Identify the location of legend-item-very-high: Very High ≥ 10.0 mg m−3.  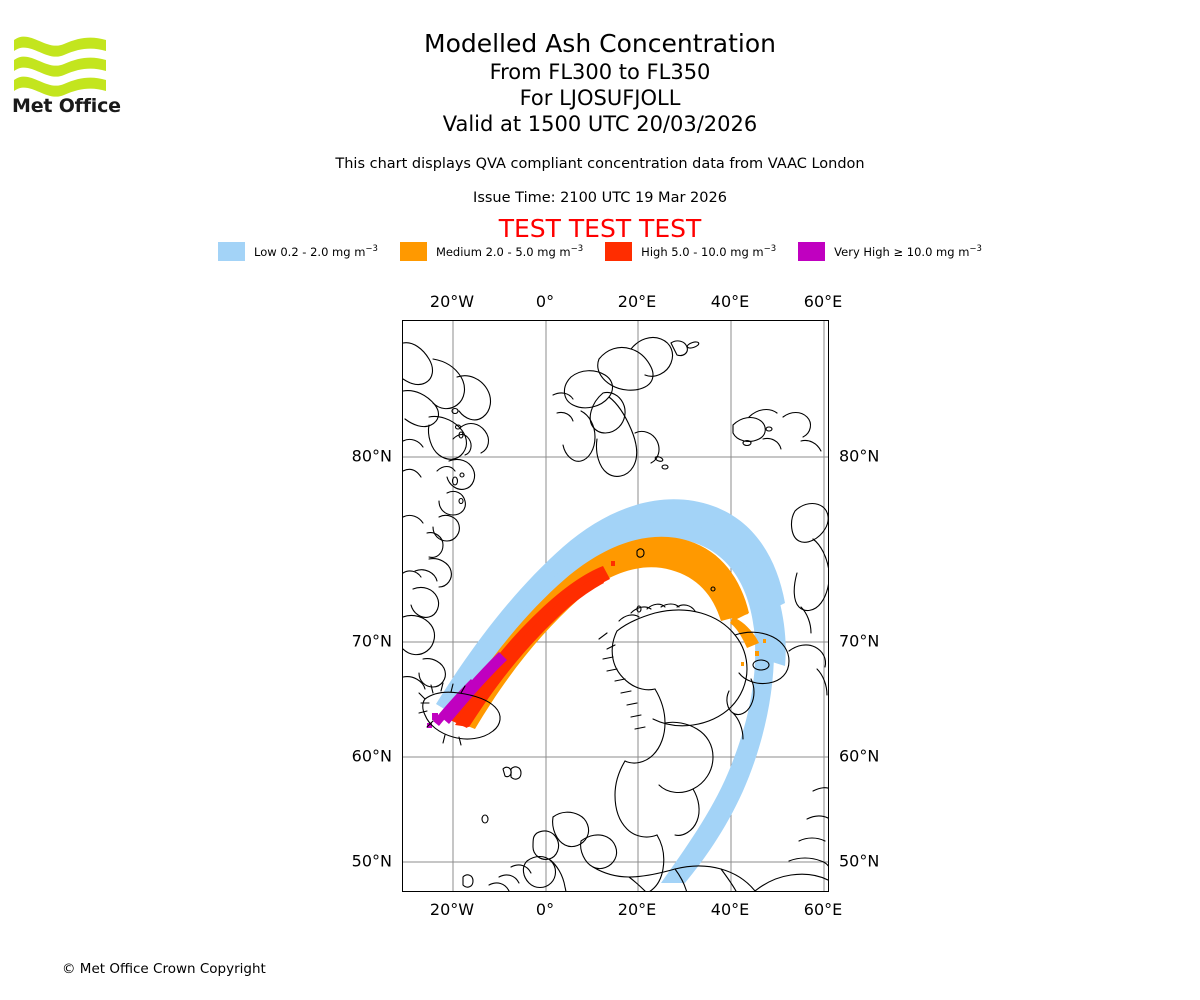
(890, 251).